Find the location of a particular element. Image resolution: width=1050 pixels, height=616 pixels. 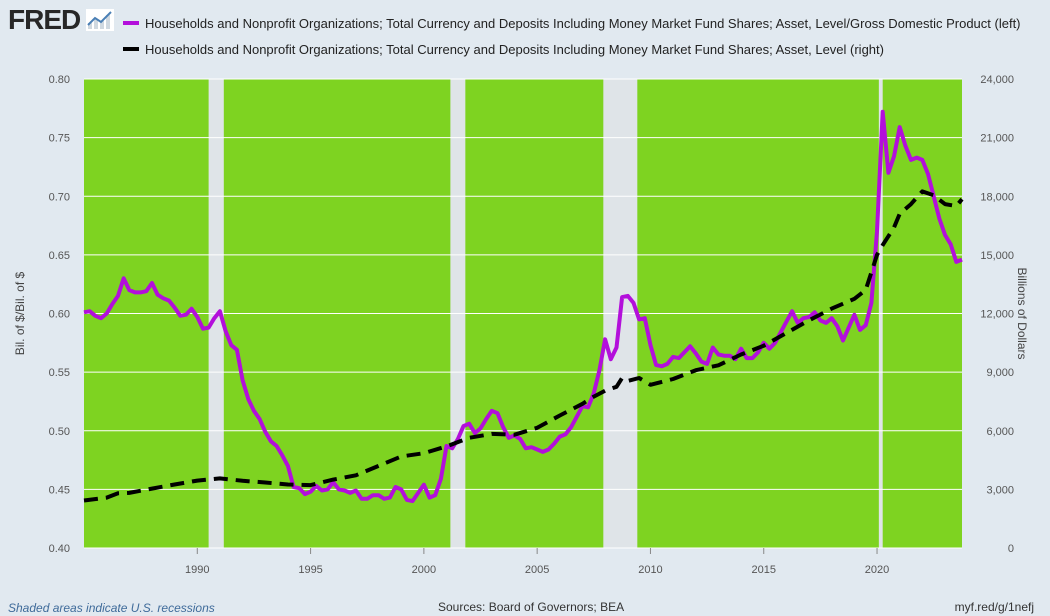

fred-logo: FRED is located at coordinates (61, 20).